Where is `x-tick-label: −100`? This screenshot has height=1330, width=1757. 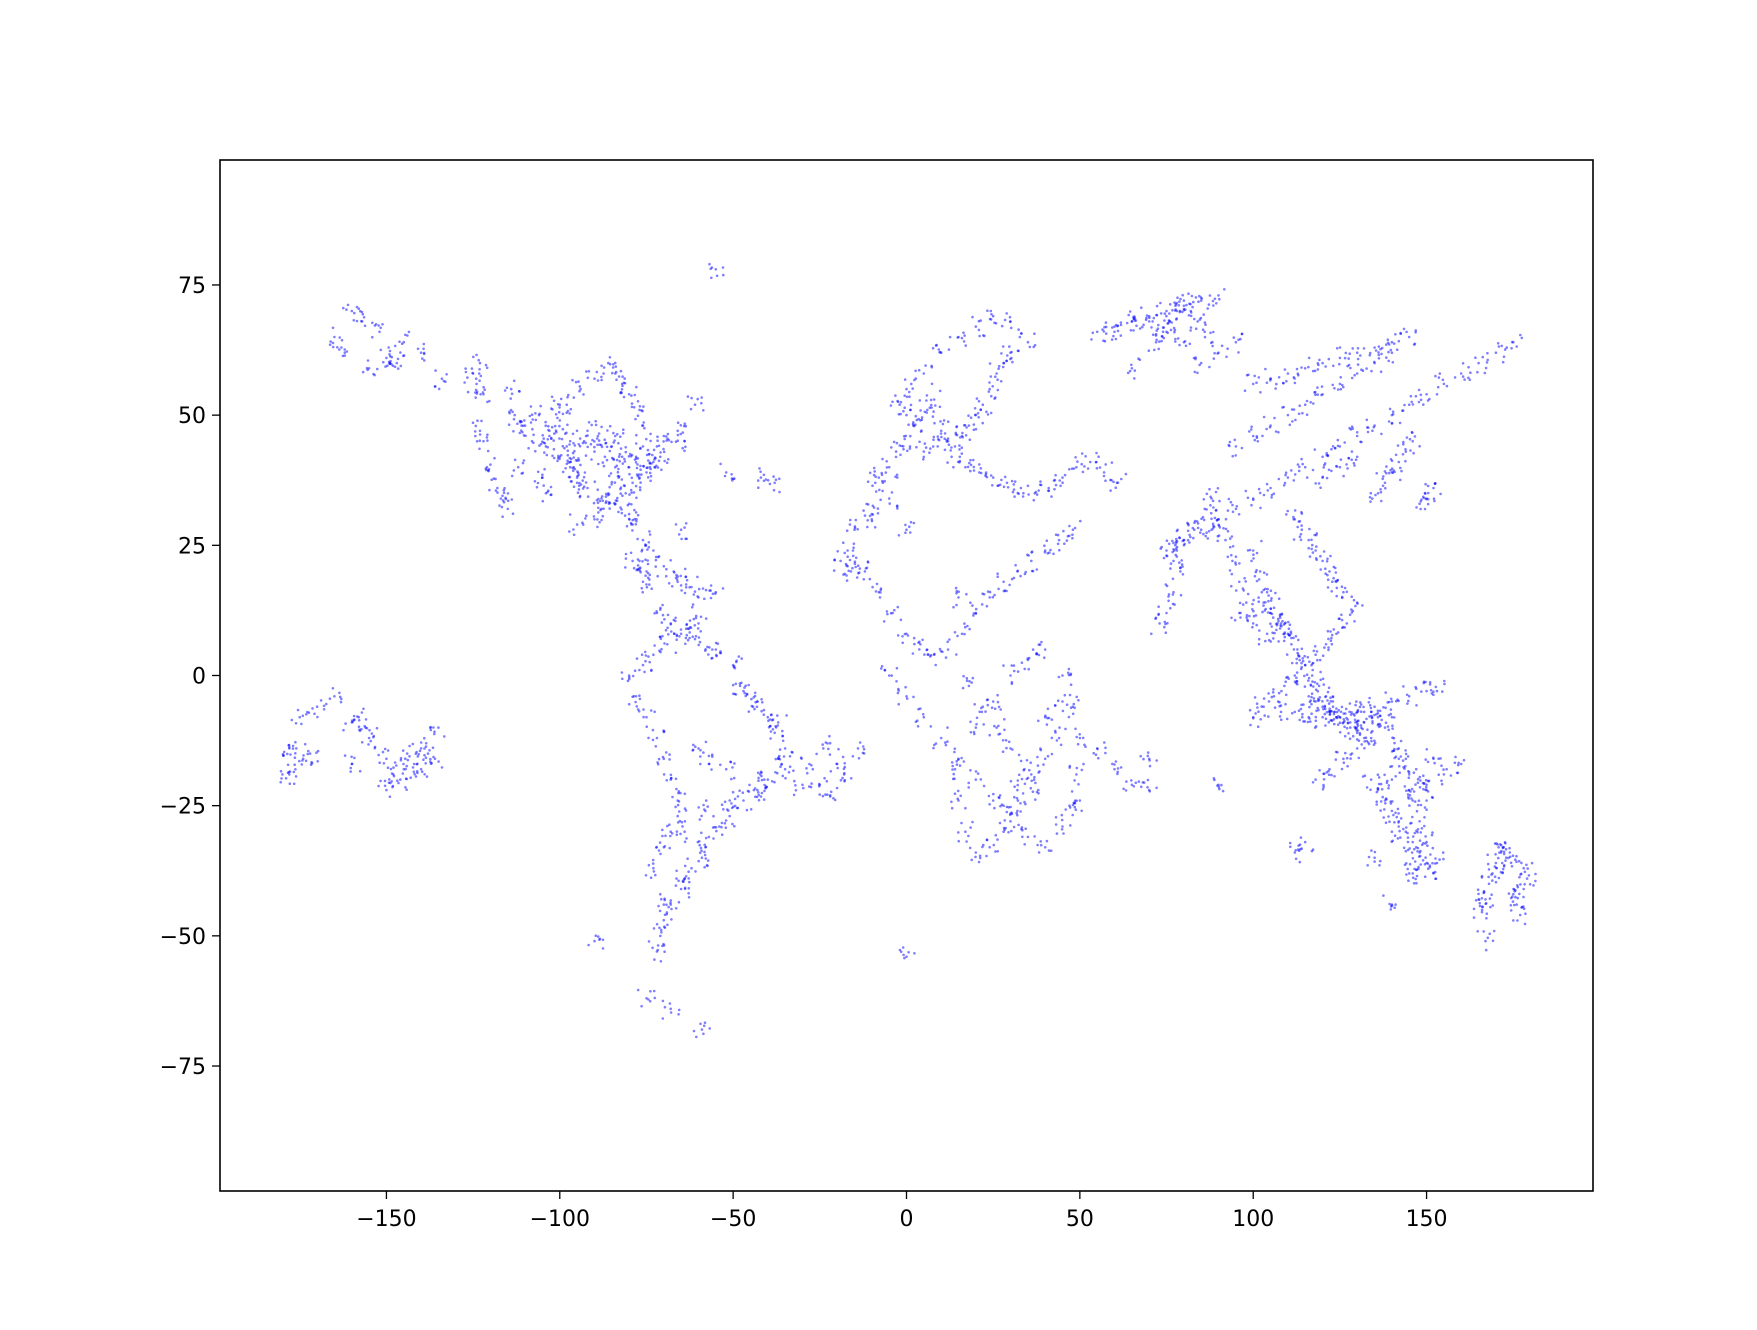 x-tick-label: −100 is located at coordinates (560, 1219).